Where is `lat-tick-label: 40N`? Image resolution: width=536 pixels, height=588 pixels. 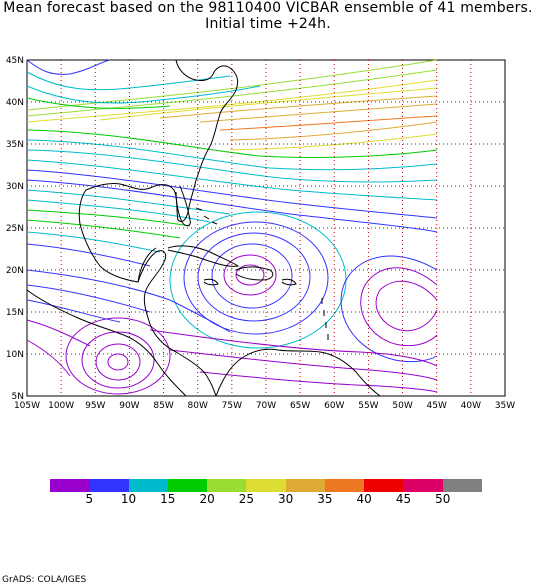 lat-tick-label: 40N is located at coordinates (15, 103).